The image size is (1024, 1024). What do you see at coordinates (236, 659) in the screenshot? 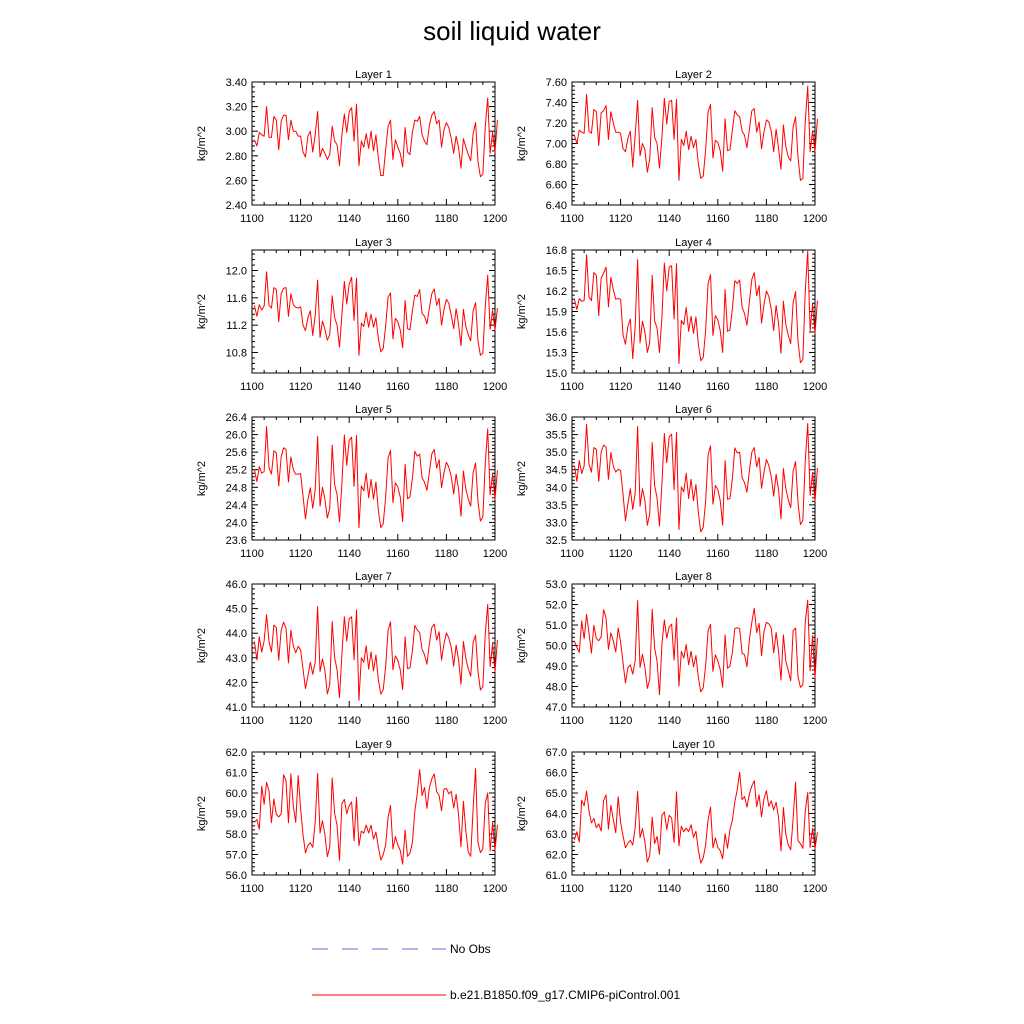
I see `y-tick-label: 43.0` at bounding box center [236, 659].